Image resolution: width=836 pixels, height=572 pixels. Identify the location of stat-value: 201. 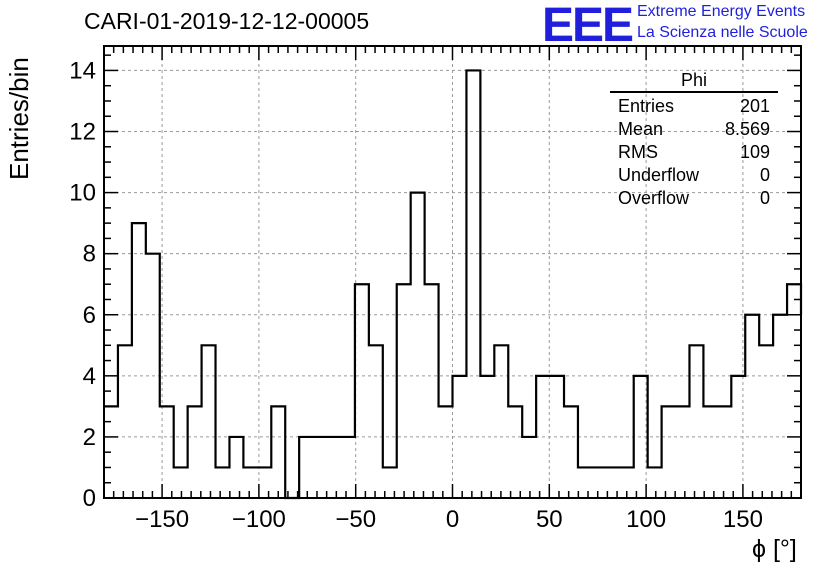
(754, 106).